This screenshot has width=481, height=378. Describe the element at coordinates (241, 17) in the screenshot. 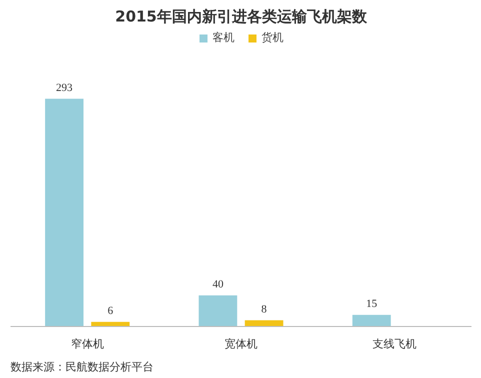

I see `chart-title: 2015年国内新引进各类运输飞机架数` at that location.